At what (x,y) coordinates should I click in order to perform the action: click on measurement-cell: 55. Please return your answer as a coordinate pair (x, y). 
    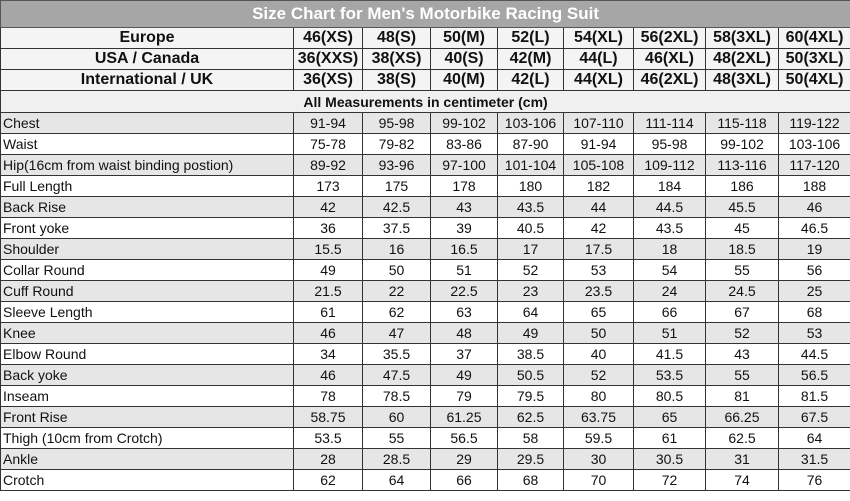
    Looking at the image, I should click on (396, 438).